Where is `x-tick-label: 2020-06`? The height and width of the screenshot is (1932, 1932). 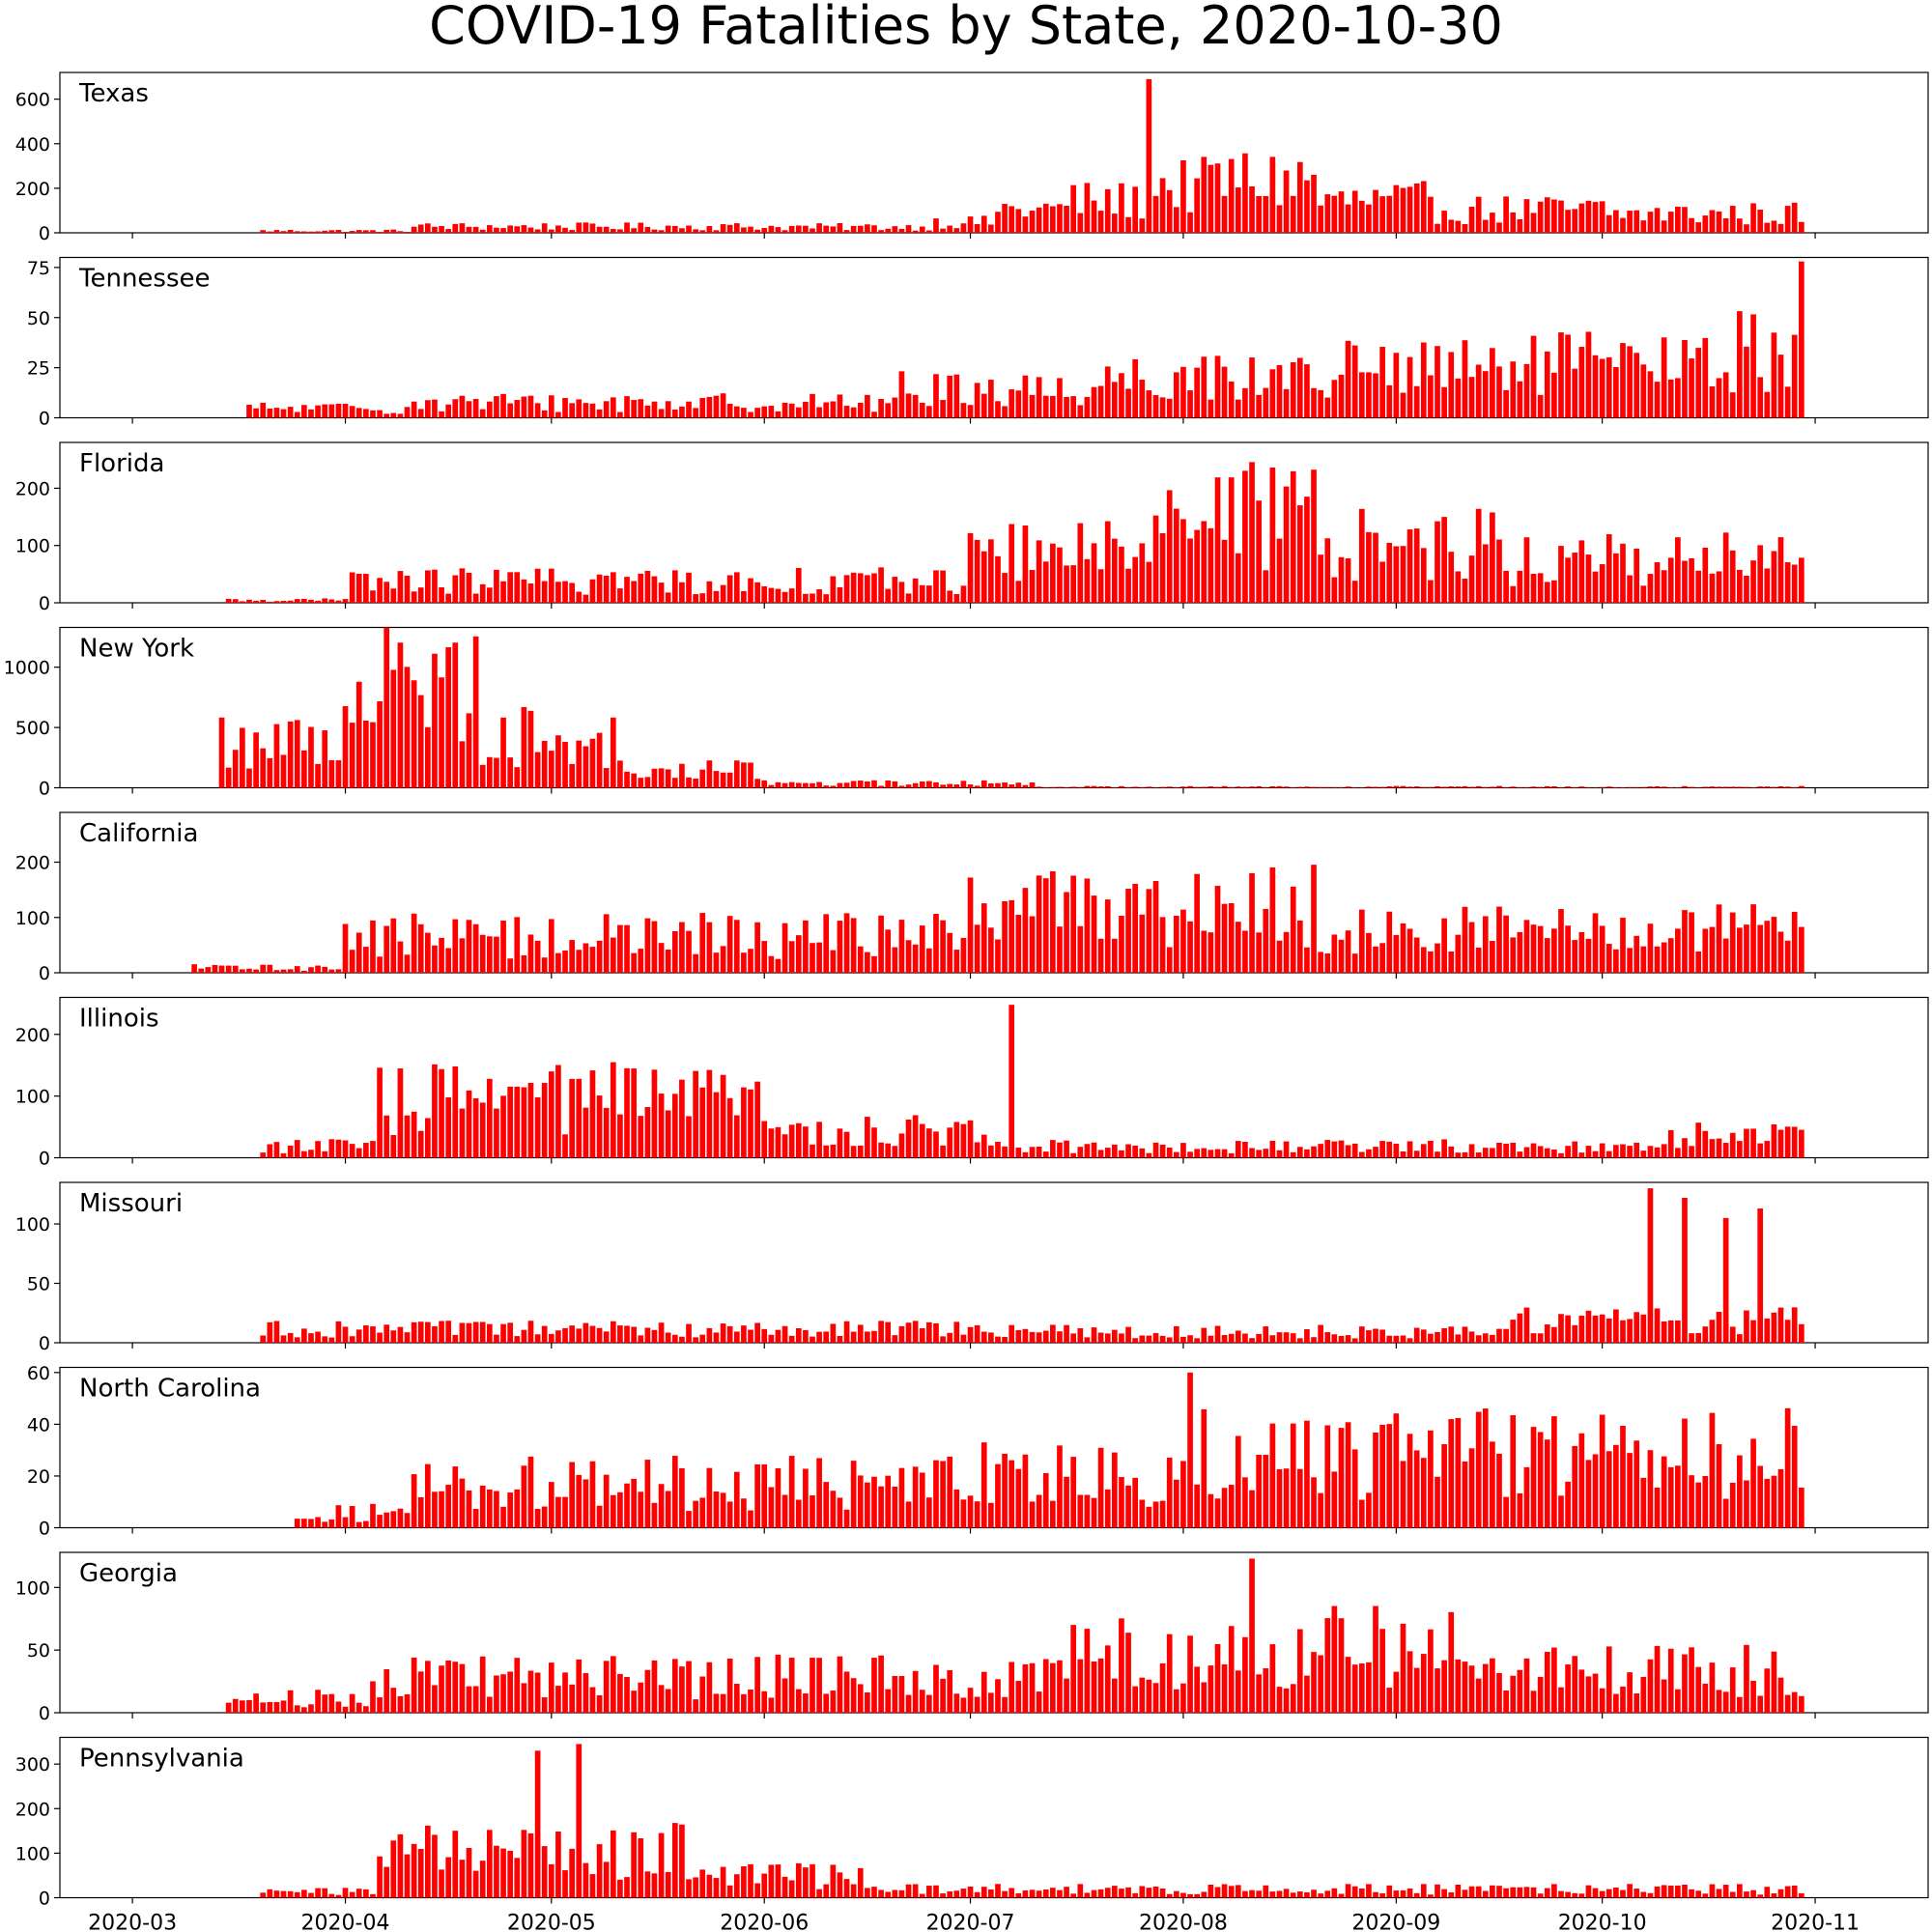
x-tick-label: 2020-06 is located at coordinates (764, 1922).